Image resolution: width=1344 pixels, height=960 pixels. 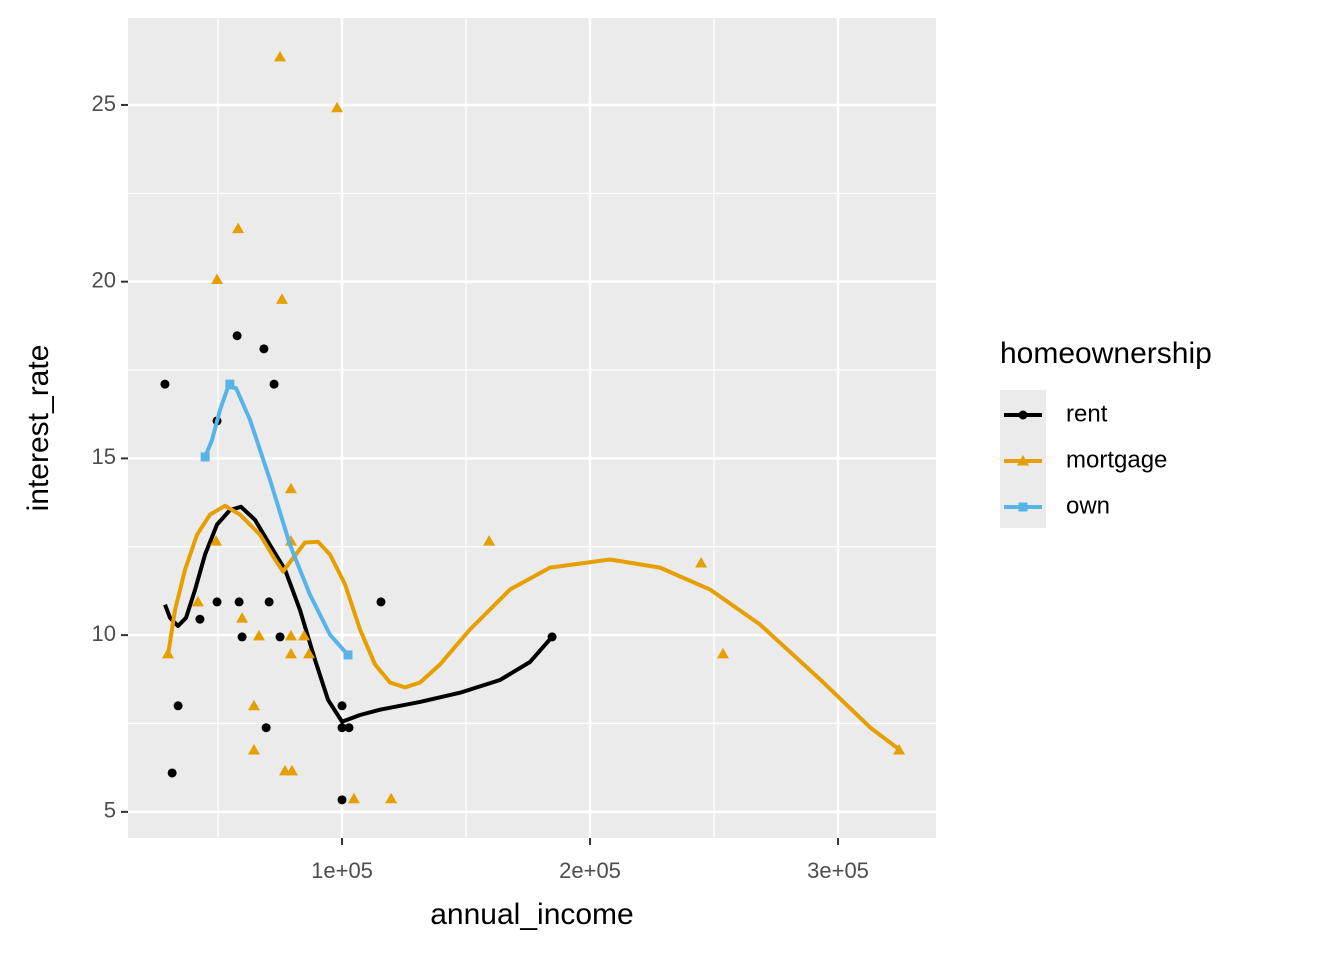 I want to click on x-axis-title: annual_income, so click(x=531, y=914).